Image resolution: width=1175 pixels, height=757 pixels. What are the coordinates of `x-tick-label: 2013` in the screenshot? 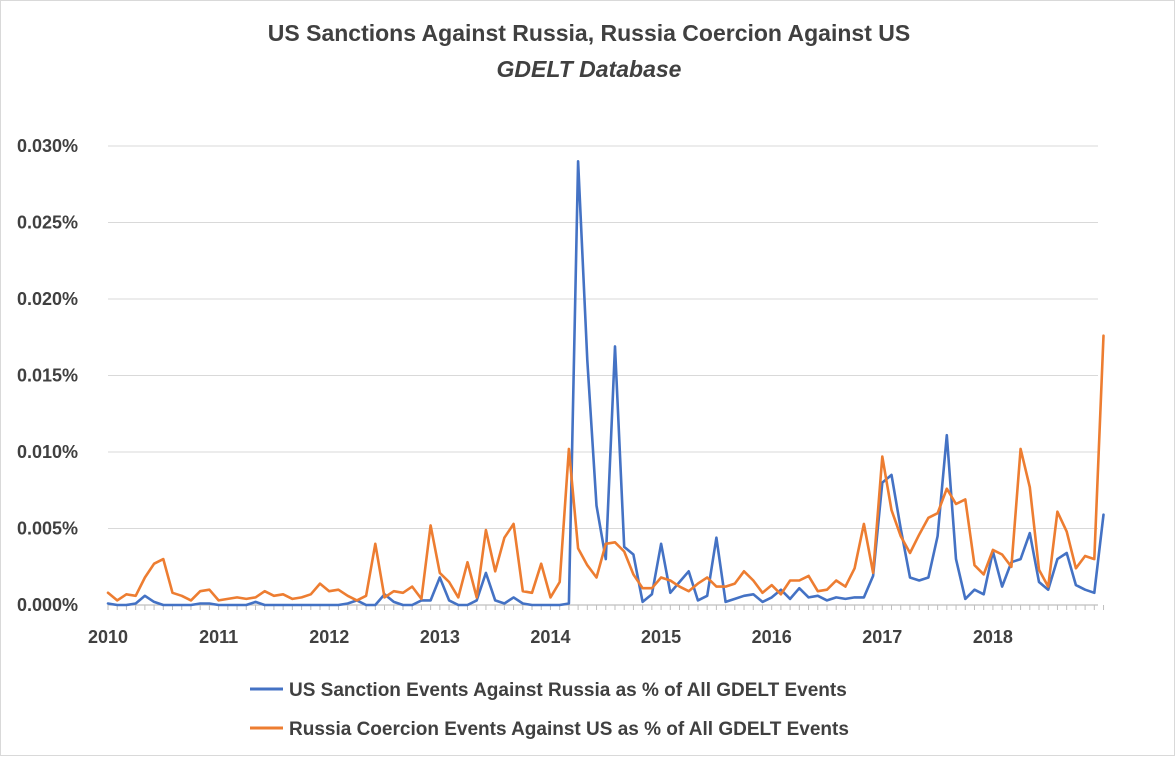 It's located at (440, 637).